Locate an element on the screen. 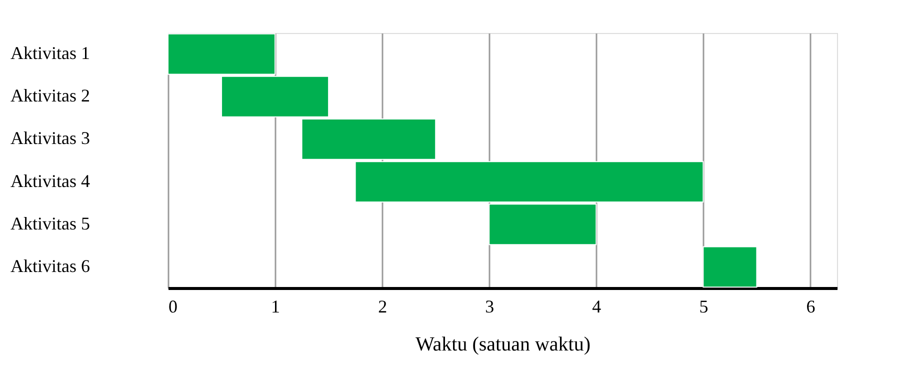  x-axis-title: Waktu (satuan waktu) is located at coordinates (503, 345).